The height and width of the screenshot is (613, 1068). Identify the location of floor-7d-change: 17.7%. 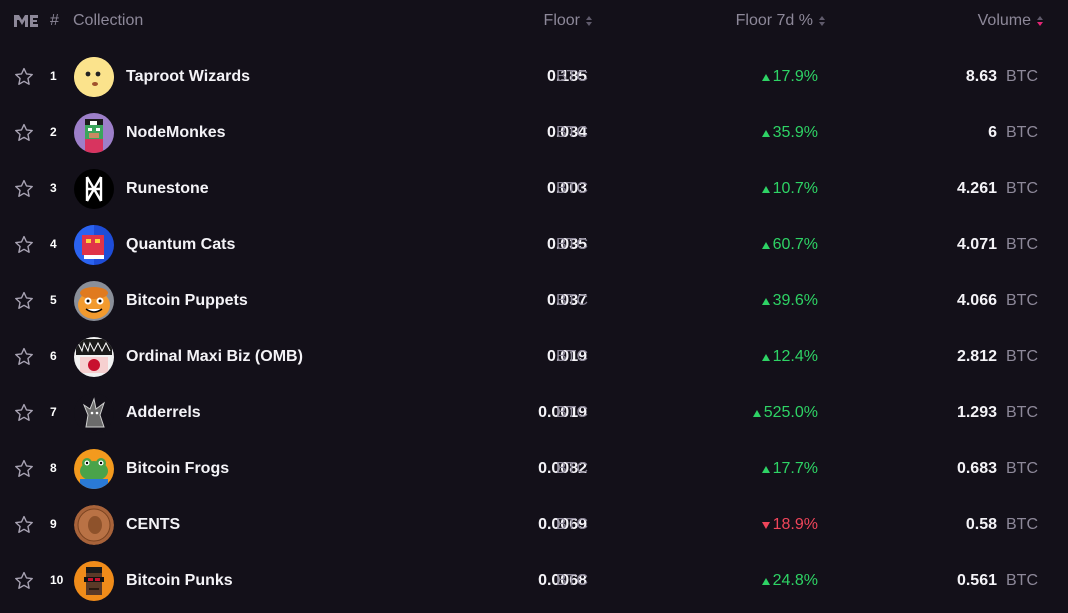
(789, 469).